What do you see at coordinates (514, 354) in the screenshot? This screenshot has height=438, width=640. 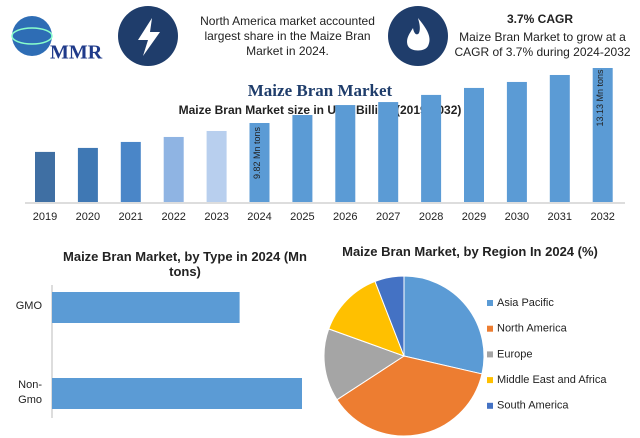 I see `legend-label: Europe` at bounding box center [514, 354].